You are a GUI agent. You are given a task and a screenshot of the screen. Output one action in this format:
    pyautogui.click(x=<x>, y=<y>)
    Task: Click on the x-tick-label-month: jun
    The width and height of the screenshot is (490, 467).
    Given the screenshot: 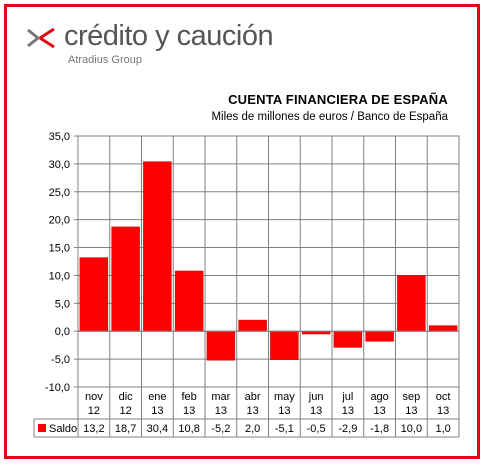 What is the action you would take?
    pyautogui.click(x=316, y=397)
    